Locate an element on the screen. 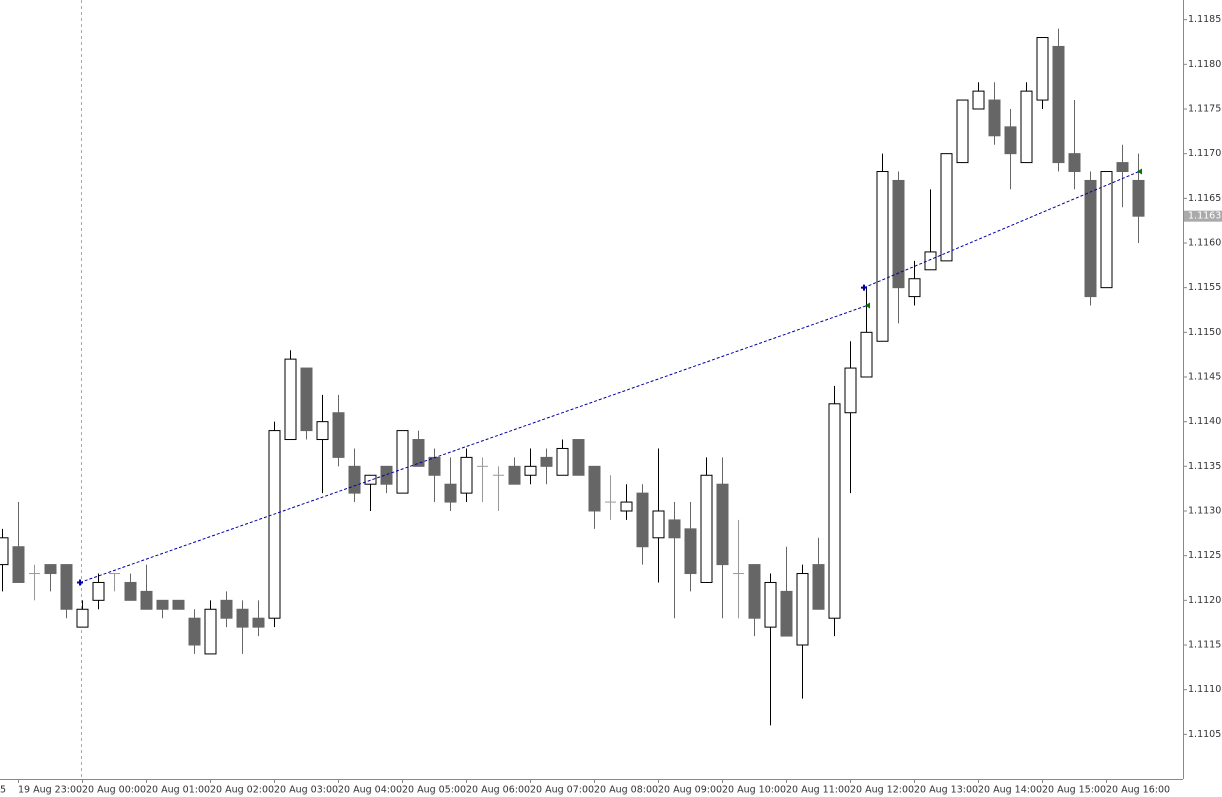 This screenshot has width=1222, height=797. y-tick-label: 1.1135 is located at coordinates (1204, 466).